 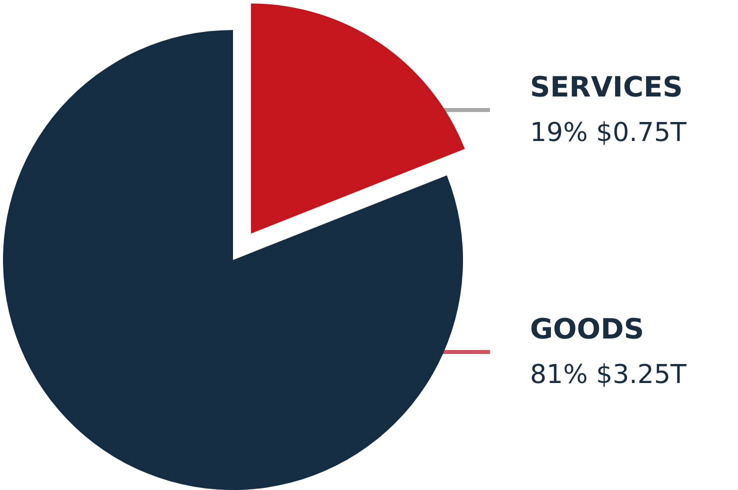 What do you see at coordinates (587, 329) in the screenshot?
I see `slice-label: GOODS` at bounding box center [587, 329].